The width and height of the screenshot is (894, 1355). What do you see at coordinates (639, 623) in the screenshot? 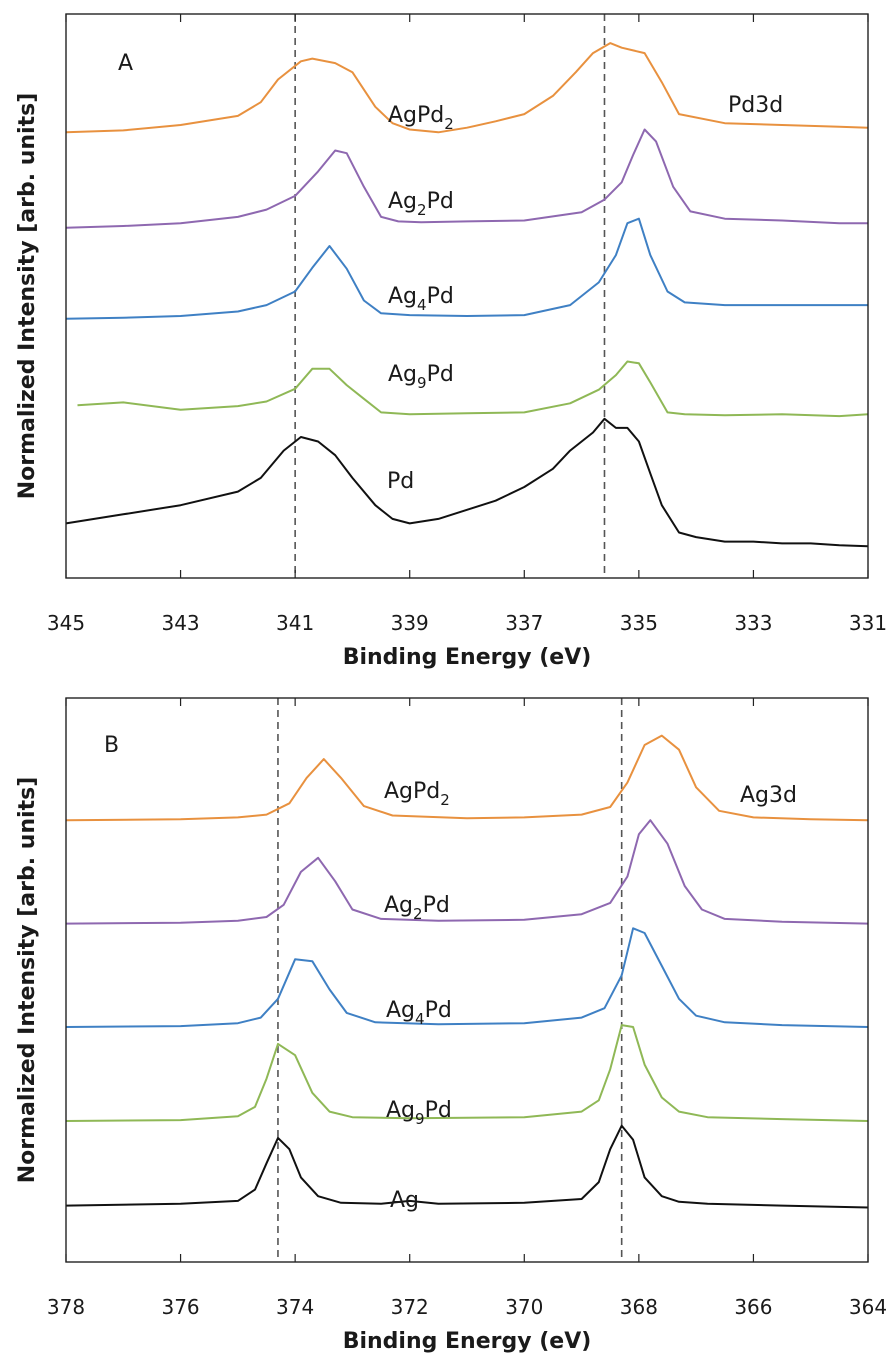
I see `x-tick-label: 335` at bounding box center [639, 623].